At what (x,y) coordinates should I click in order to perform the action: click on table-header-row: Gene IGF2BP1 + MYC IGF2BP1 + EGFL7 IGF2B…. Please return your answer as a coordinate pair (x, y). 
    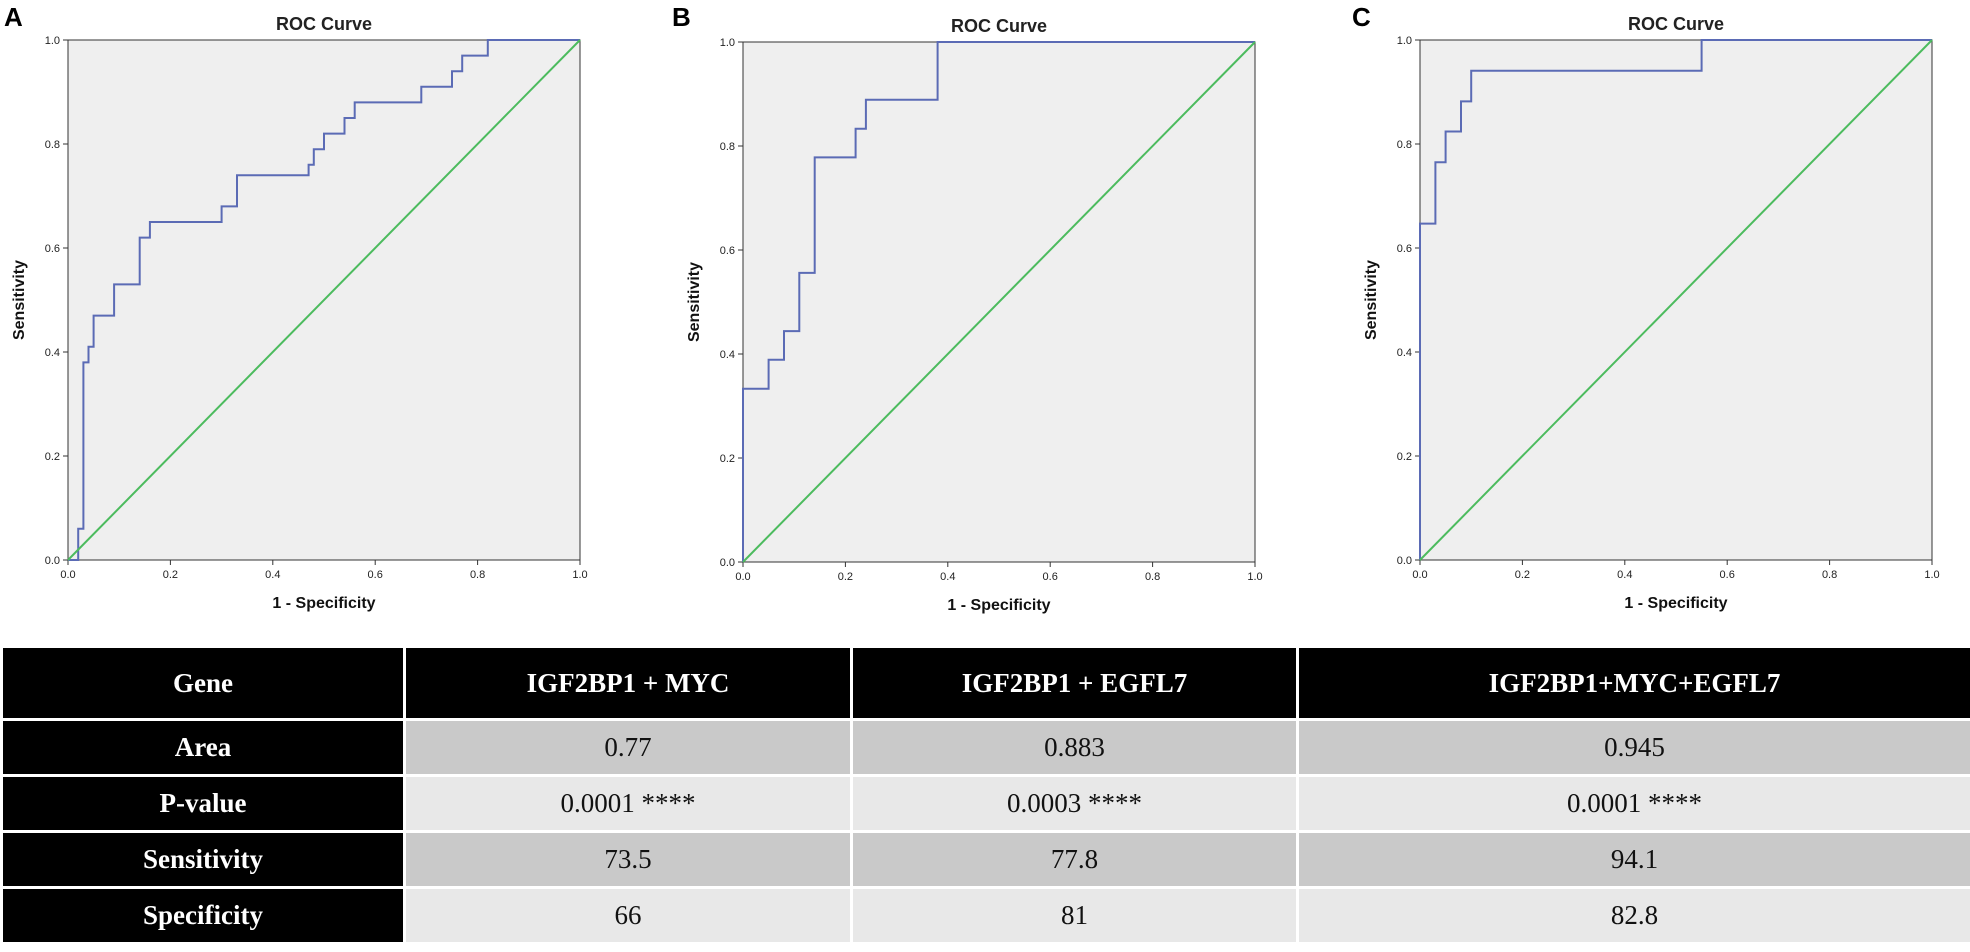
    Looking at the image, I should click on (985, 683).